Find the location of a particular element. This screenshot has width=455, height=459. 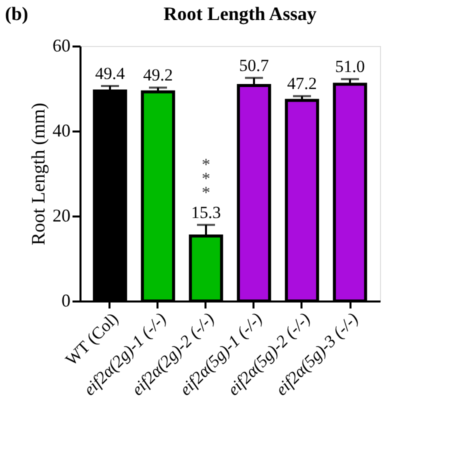

y-tick-label: 40 is located at coordinates (61, 130).